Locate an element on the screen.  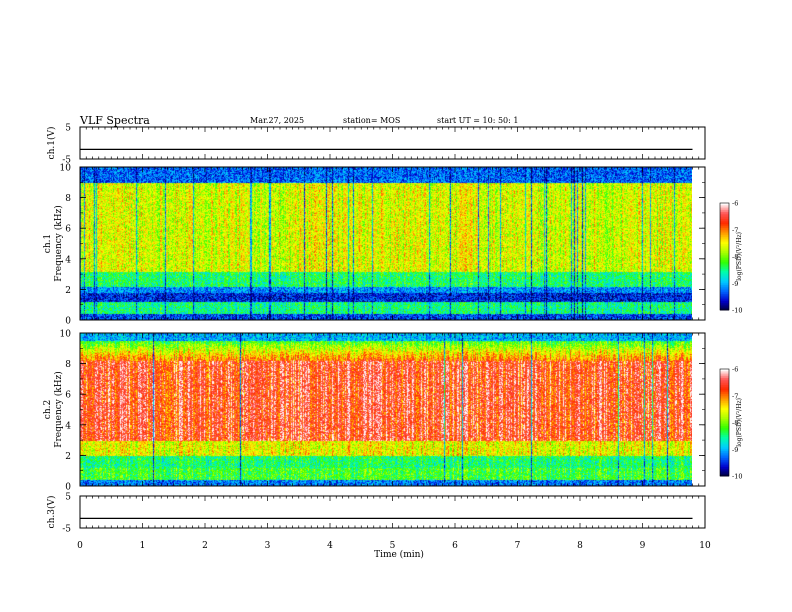
date-label: Mar.27, 2025 is located at coordinates (277, 120).